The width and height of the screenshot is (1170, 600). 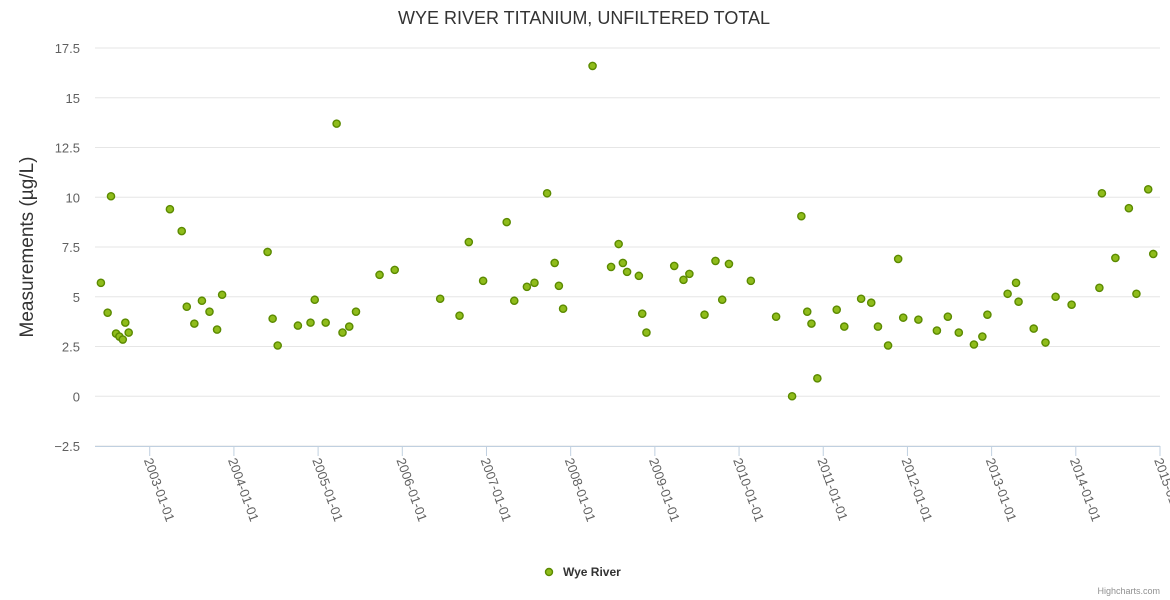 I want to click on y-tick-label: −2.5, so click(x=67, y=446).